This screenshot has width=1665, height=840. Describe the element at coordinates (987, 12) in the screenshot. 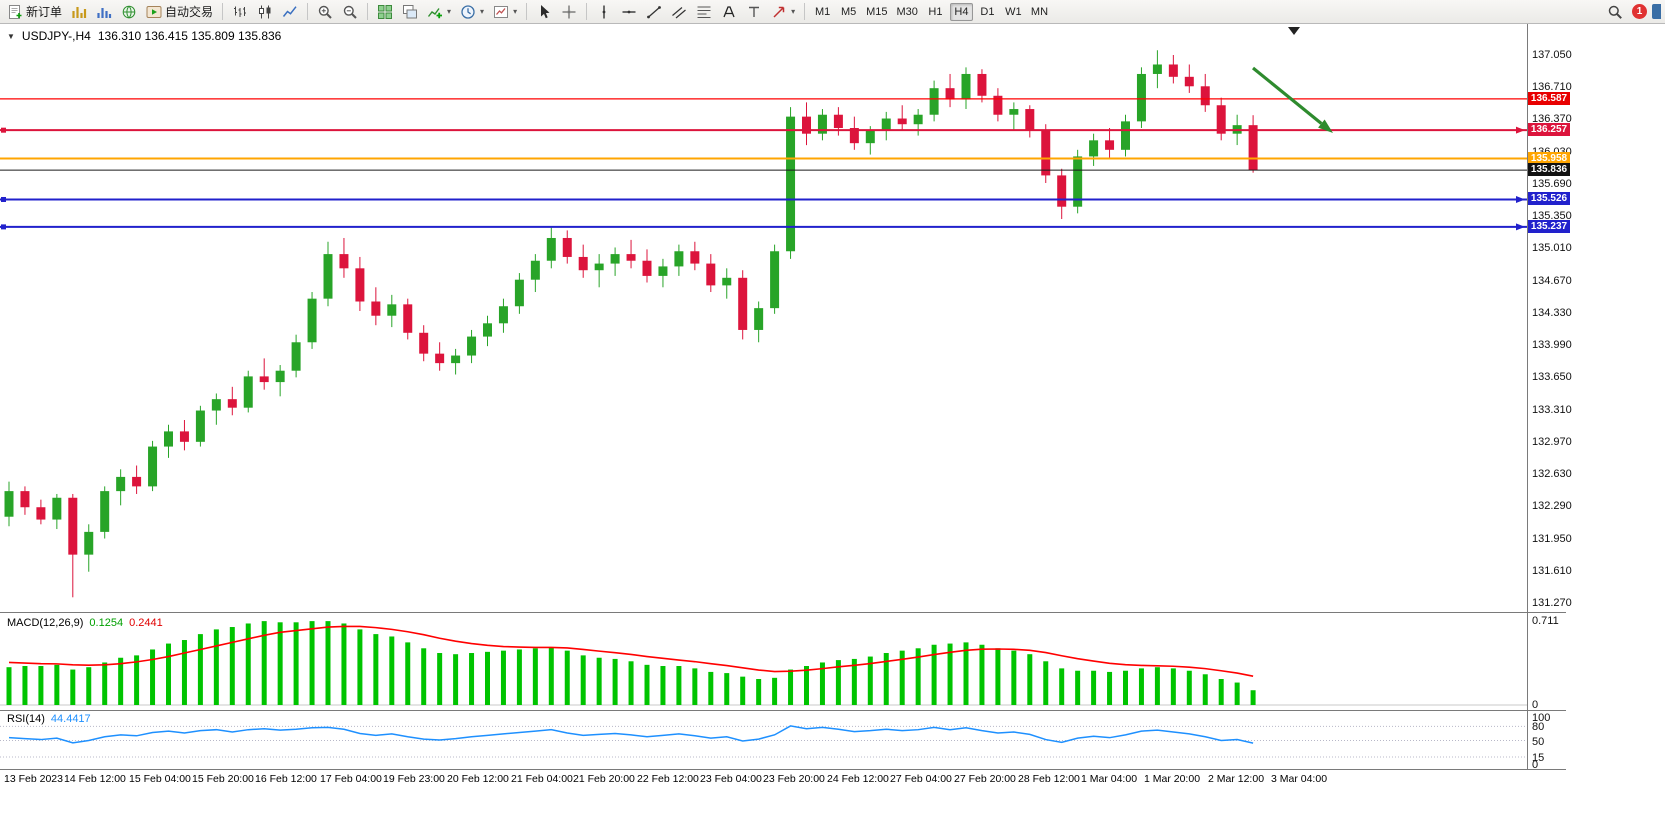

I see `timeframe-d1-button: D1` at that location.